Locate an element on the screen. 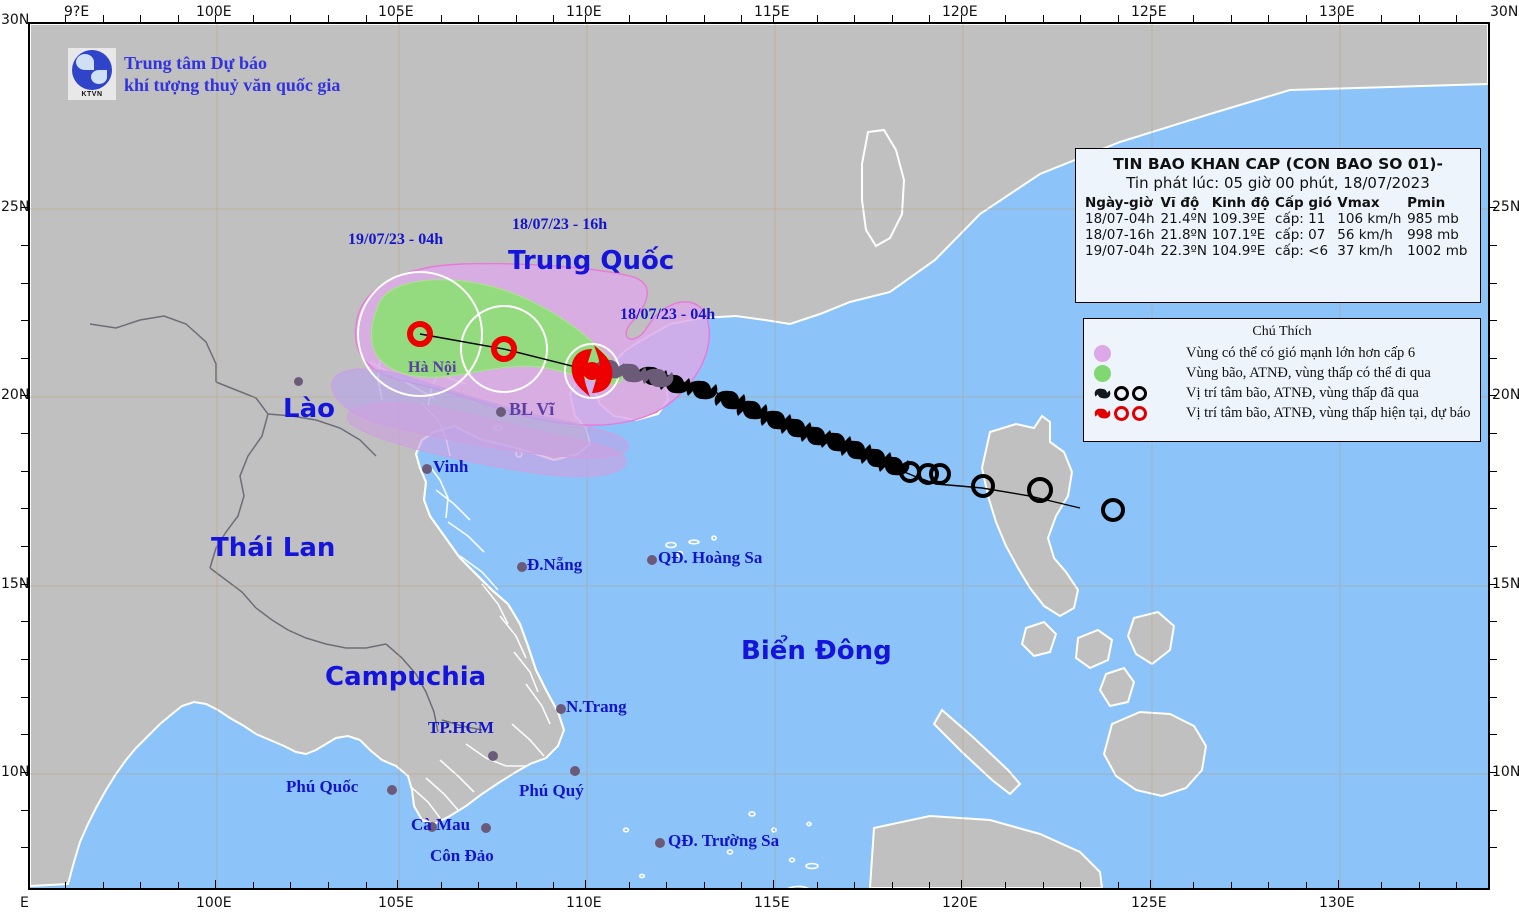 This screenshot has width=1519, height=919. lat-tick-label-right-10N: 10N is located at coordinates (1505, 772).